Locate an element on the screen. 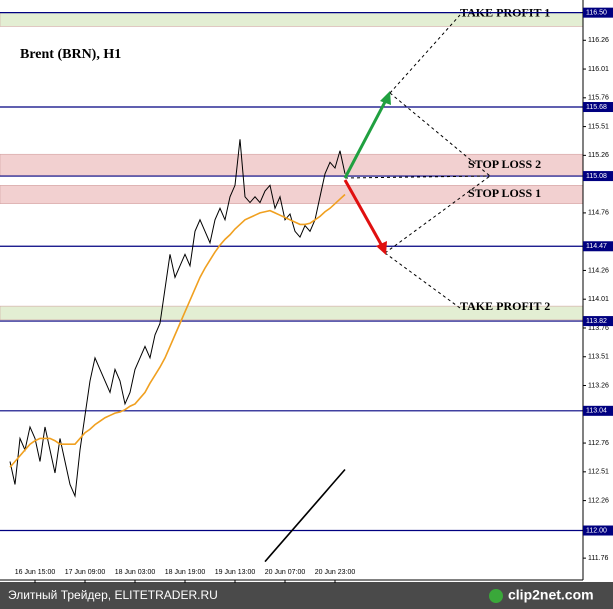 The width and height of the screenshot is (613, 609). y-tick-label: 113.26 is located at coordinates (598, 385).